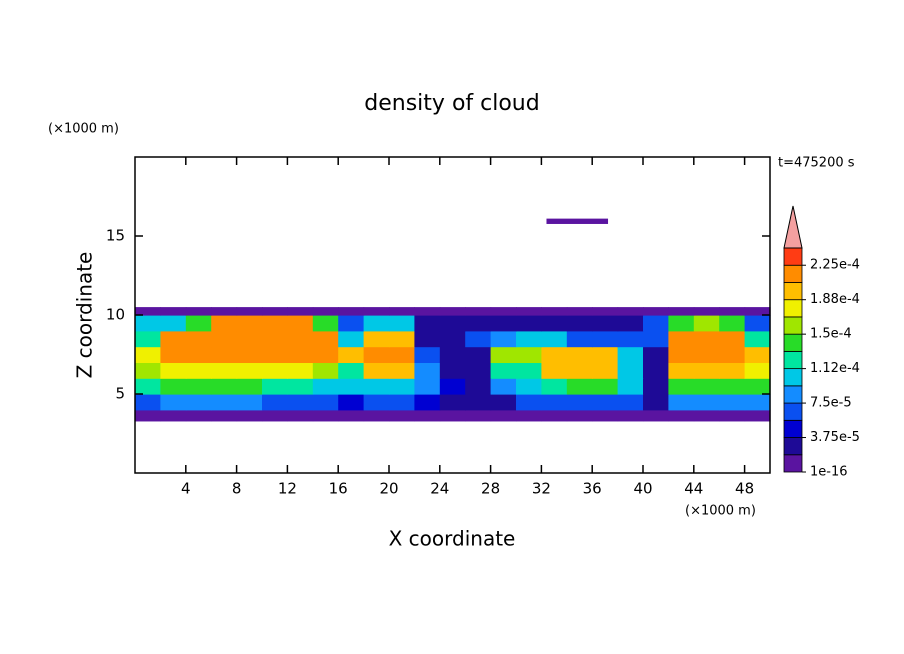 This screenshot has height=654, width=904. Describe the element at coordinates (388, 489) in the screenshot. I see `x-tick-label: 20` at that location.